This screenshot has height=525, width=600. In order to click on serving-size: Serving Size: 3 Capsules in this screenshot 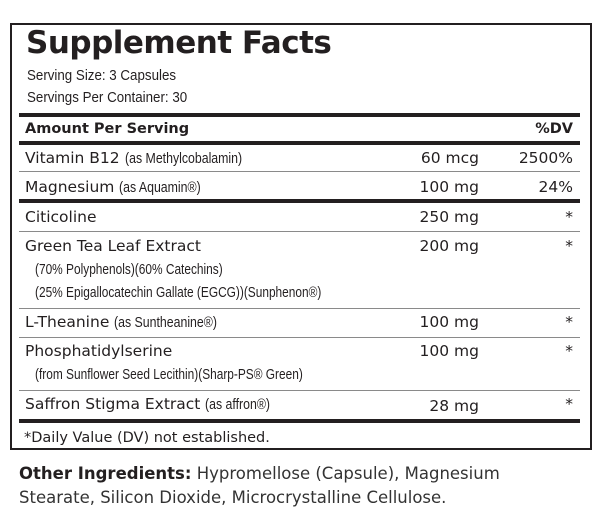, I will do `click(102, 76)`.